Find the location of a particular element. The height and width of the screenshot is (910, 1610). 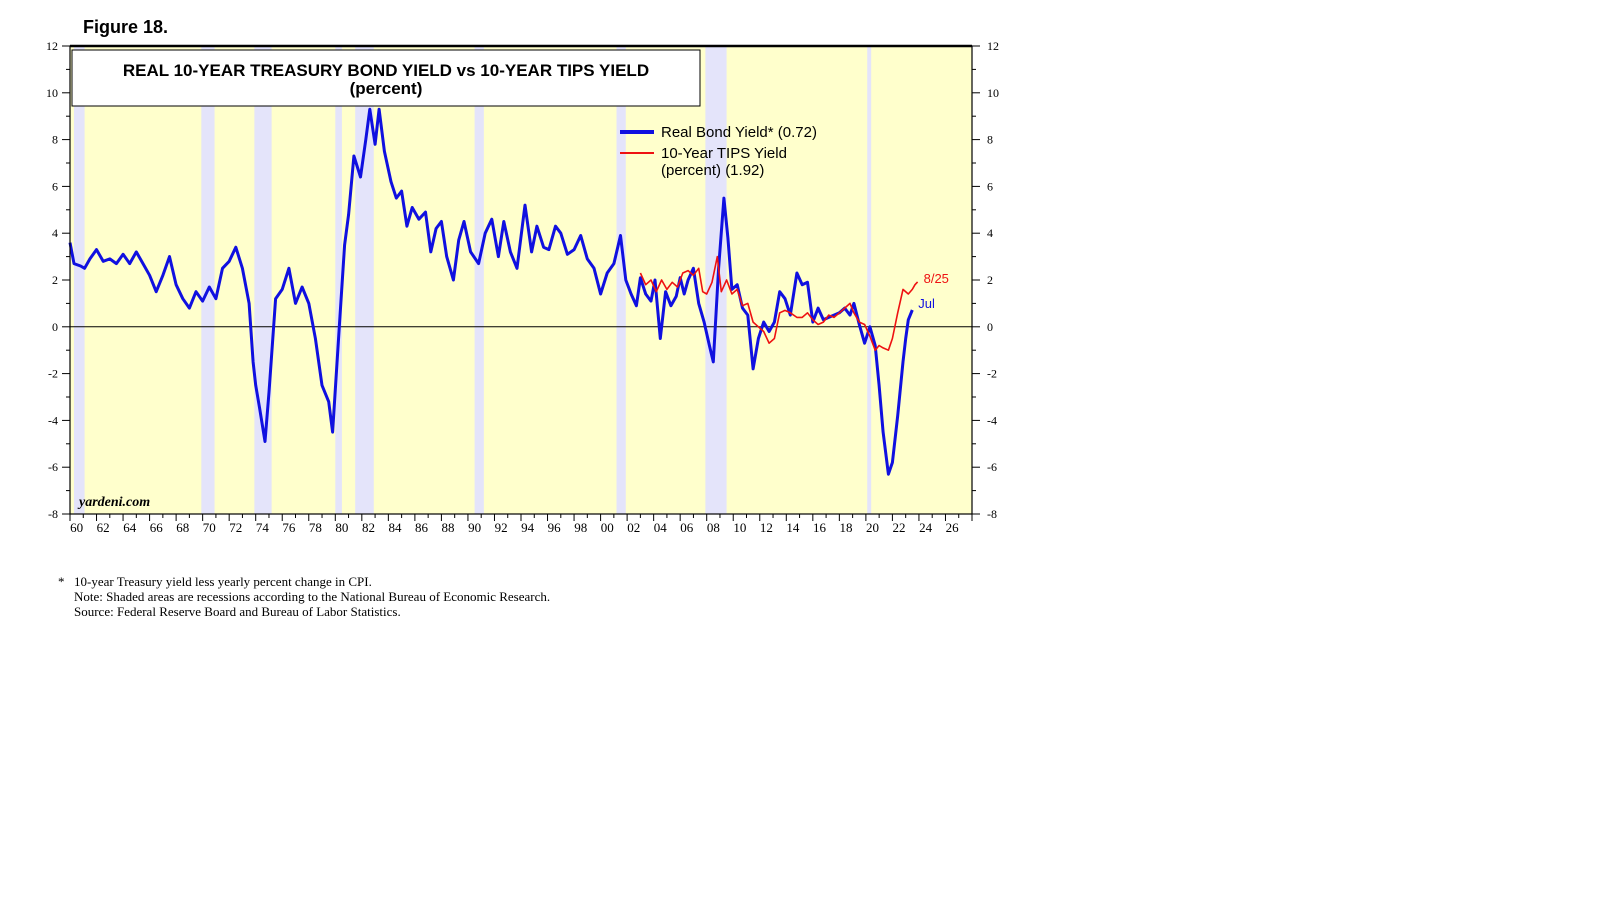

x-tick-label: 14 is located at coordinates (793, 527).